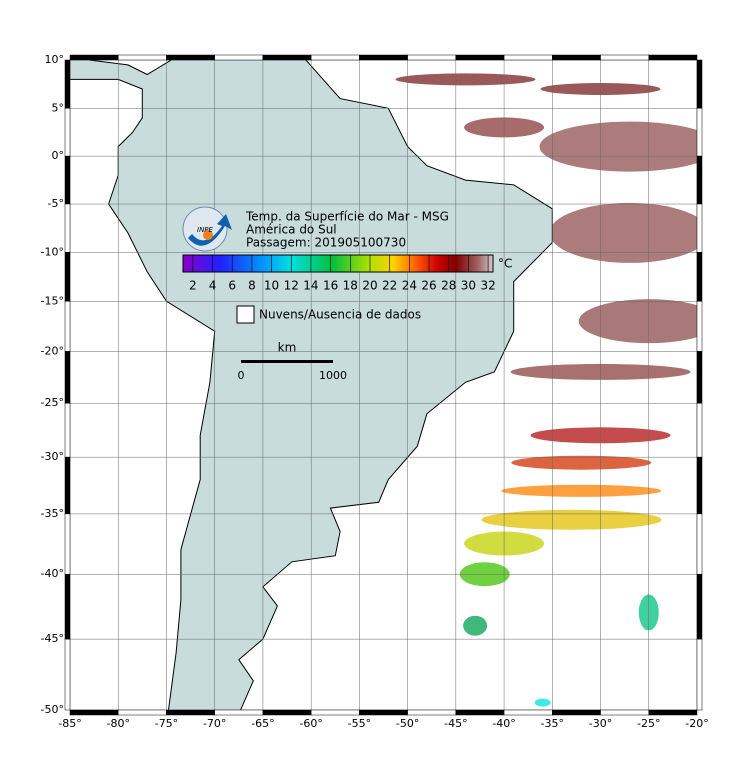 This screenshot has width=741, height=781. I want to click on title-line: Temp. da Superfície do Mar - MSG, so click(347, 217).